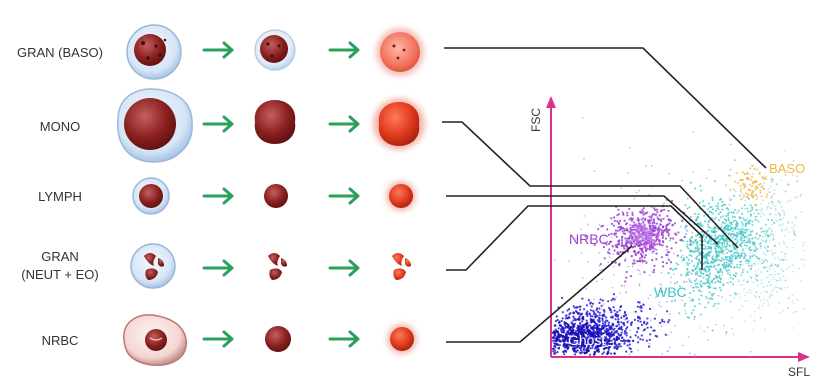 Image resolution: width=814 pixels, height=383 pixels. What do you see at coordinates (60, 256) in the screenshot?
I see `row-label-text: GRAN` at bounding box center [60, 256].